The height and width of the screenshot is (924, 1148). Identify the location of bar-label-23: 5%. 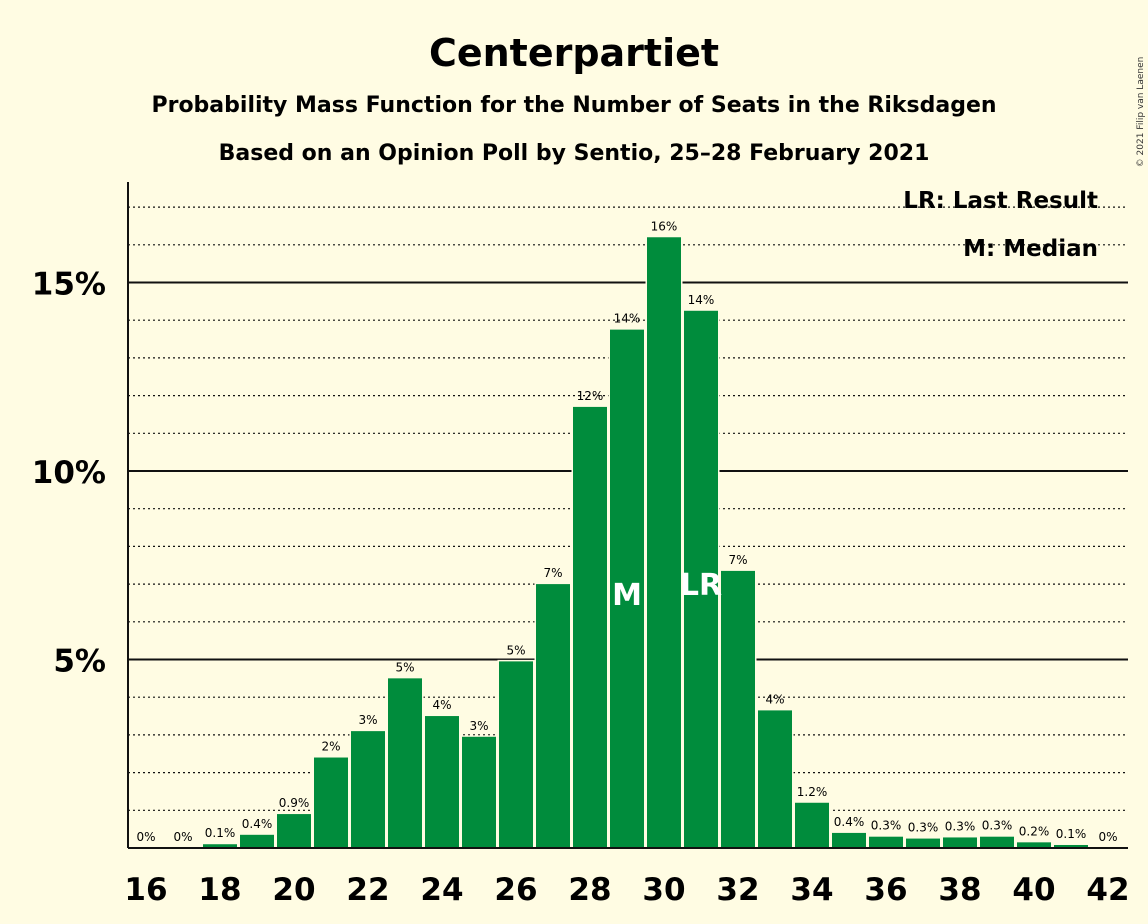
(404, 667).